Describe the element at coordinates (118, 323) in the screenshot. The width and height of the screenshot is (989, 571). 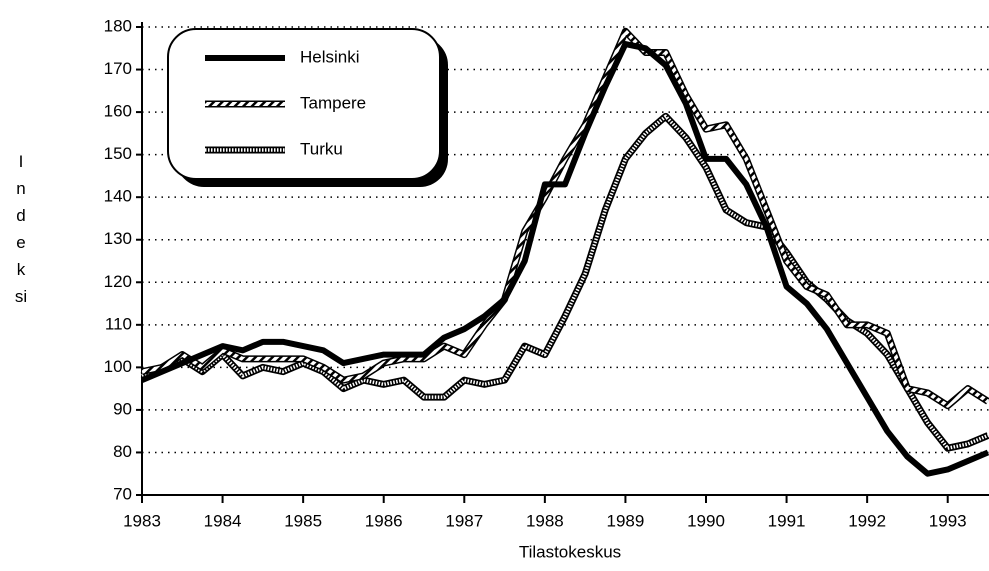
I see `y-tick-label: 110` at that location.